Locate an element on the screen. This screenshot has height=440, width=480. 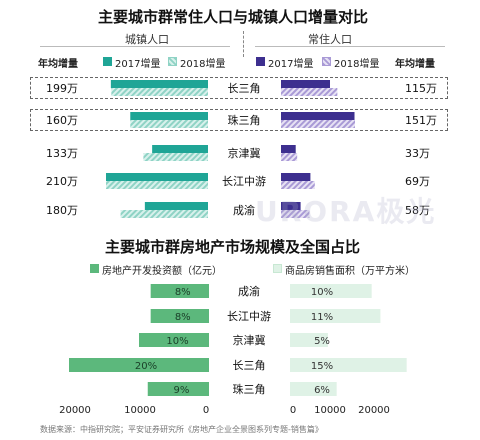
bar-resident-2017-jingjinji is located at coordinates (288, 149).